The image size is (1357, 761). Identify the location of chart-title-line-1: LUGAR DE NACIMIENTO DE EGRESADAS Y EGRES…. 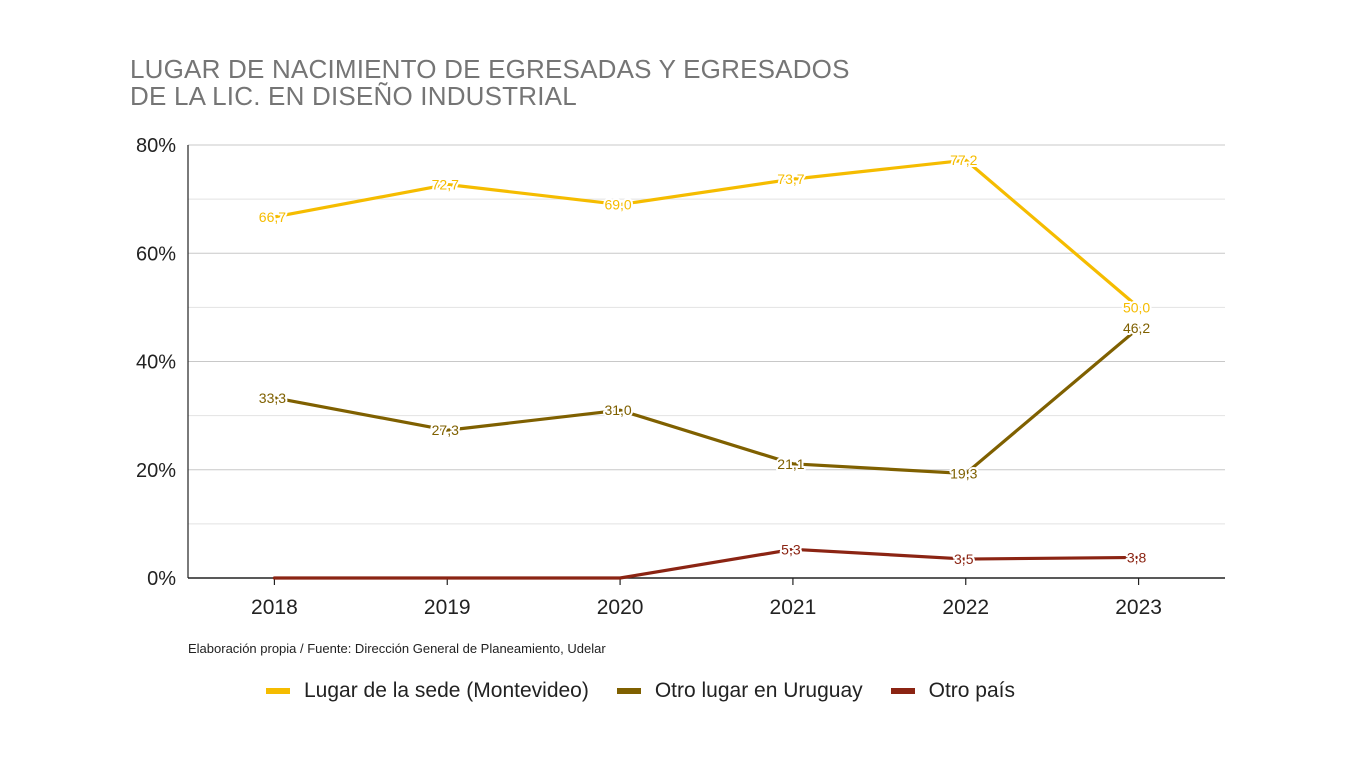
(490, 69).